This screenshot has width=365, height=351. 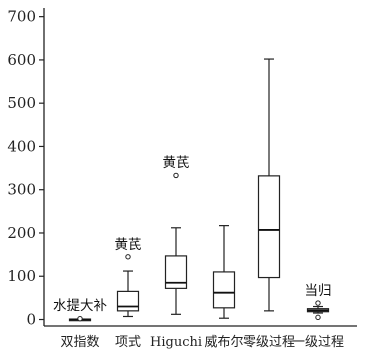 What do you see at coordinates (21, 190) in the screenshot?
I see `y-tick-label: 300` at bounding box center [21, 190].